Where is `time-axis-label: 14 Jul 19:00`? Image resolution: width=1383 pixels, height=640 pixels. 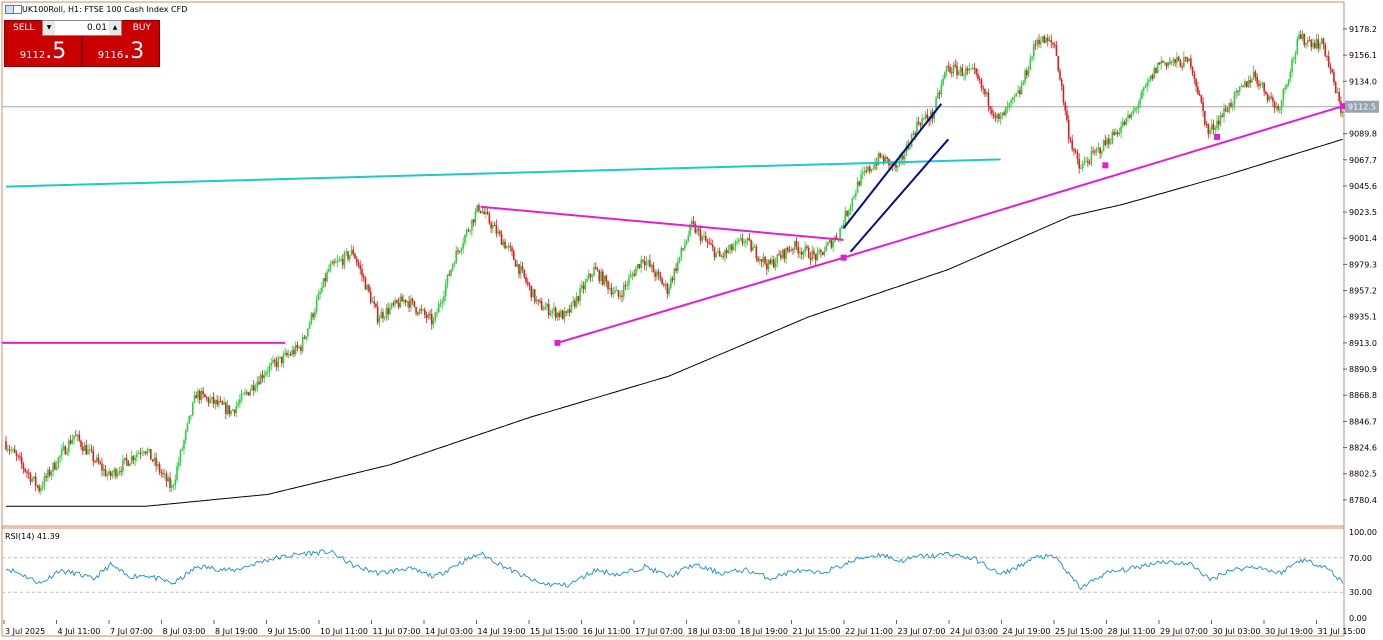
time-axis-label: 14 Jul 19:00 is located at coordinates (502, 631).